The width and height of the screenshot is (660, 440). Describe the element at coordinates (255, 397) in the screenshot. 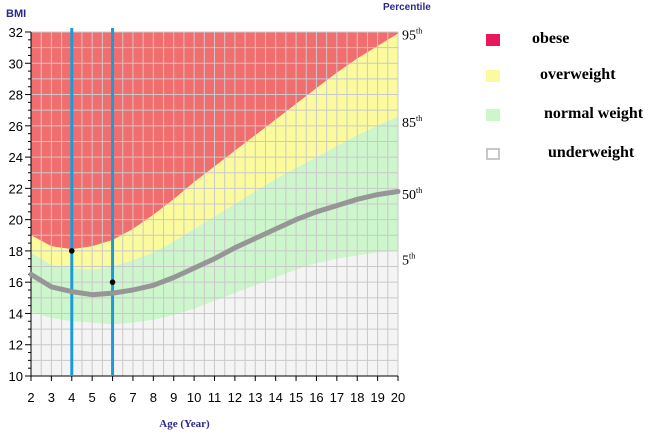

I see `x-tick-label: 13` at that location.